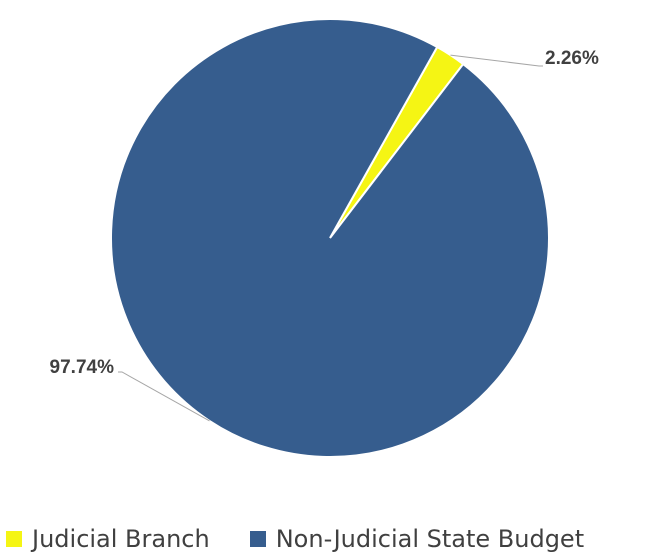  Describe the element at coordinates (82, 367) in the screenshot. I see `data-label-non-judicial-state-budget: 97.74%` at that location.